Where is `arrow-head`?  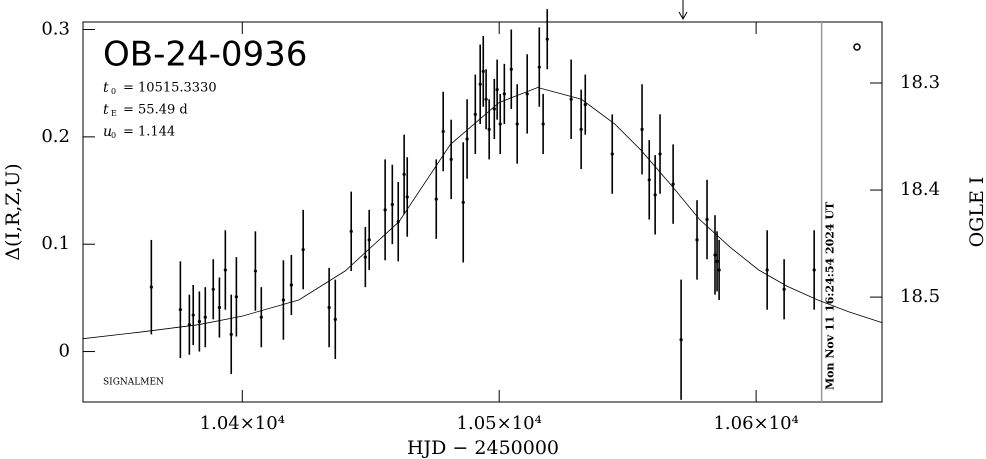
arrow-head is located at coordinates (683, 16).